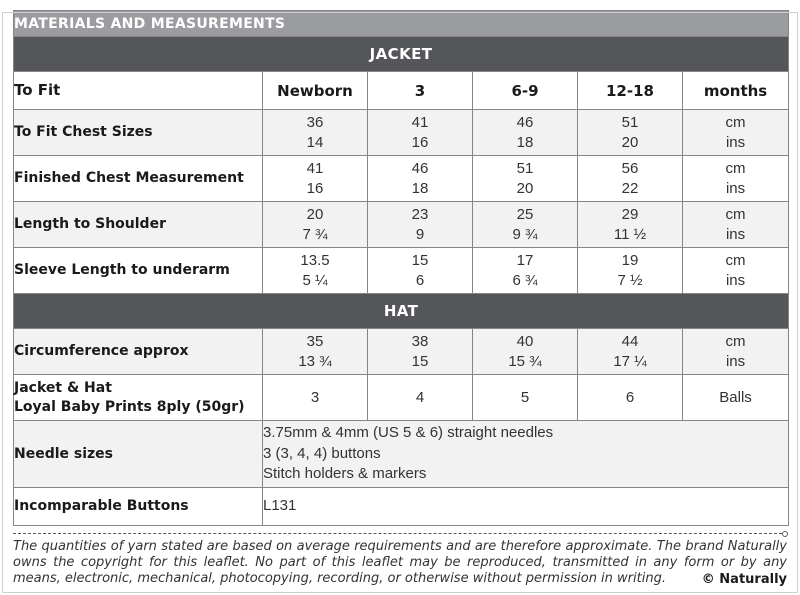 This screenshot has height=595, width=800. I want to click on value-cm: 17, so click(525, 260).